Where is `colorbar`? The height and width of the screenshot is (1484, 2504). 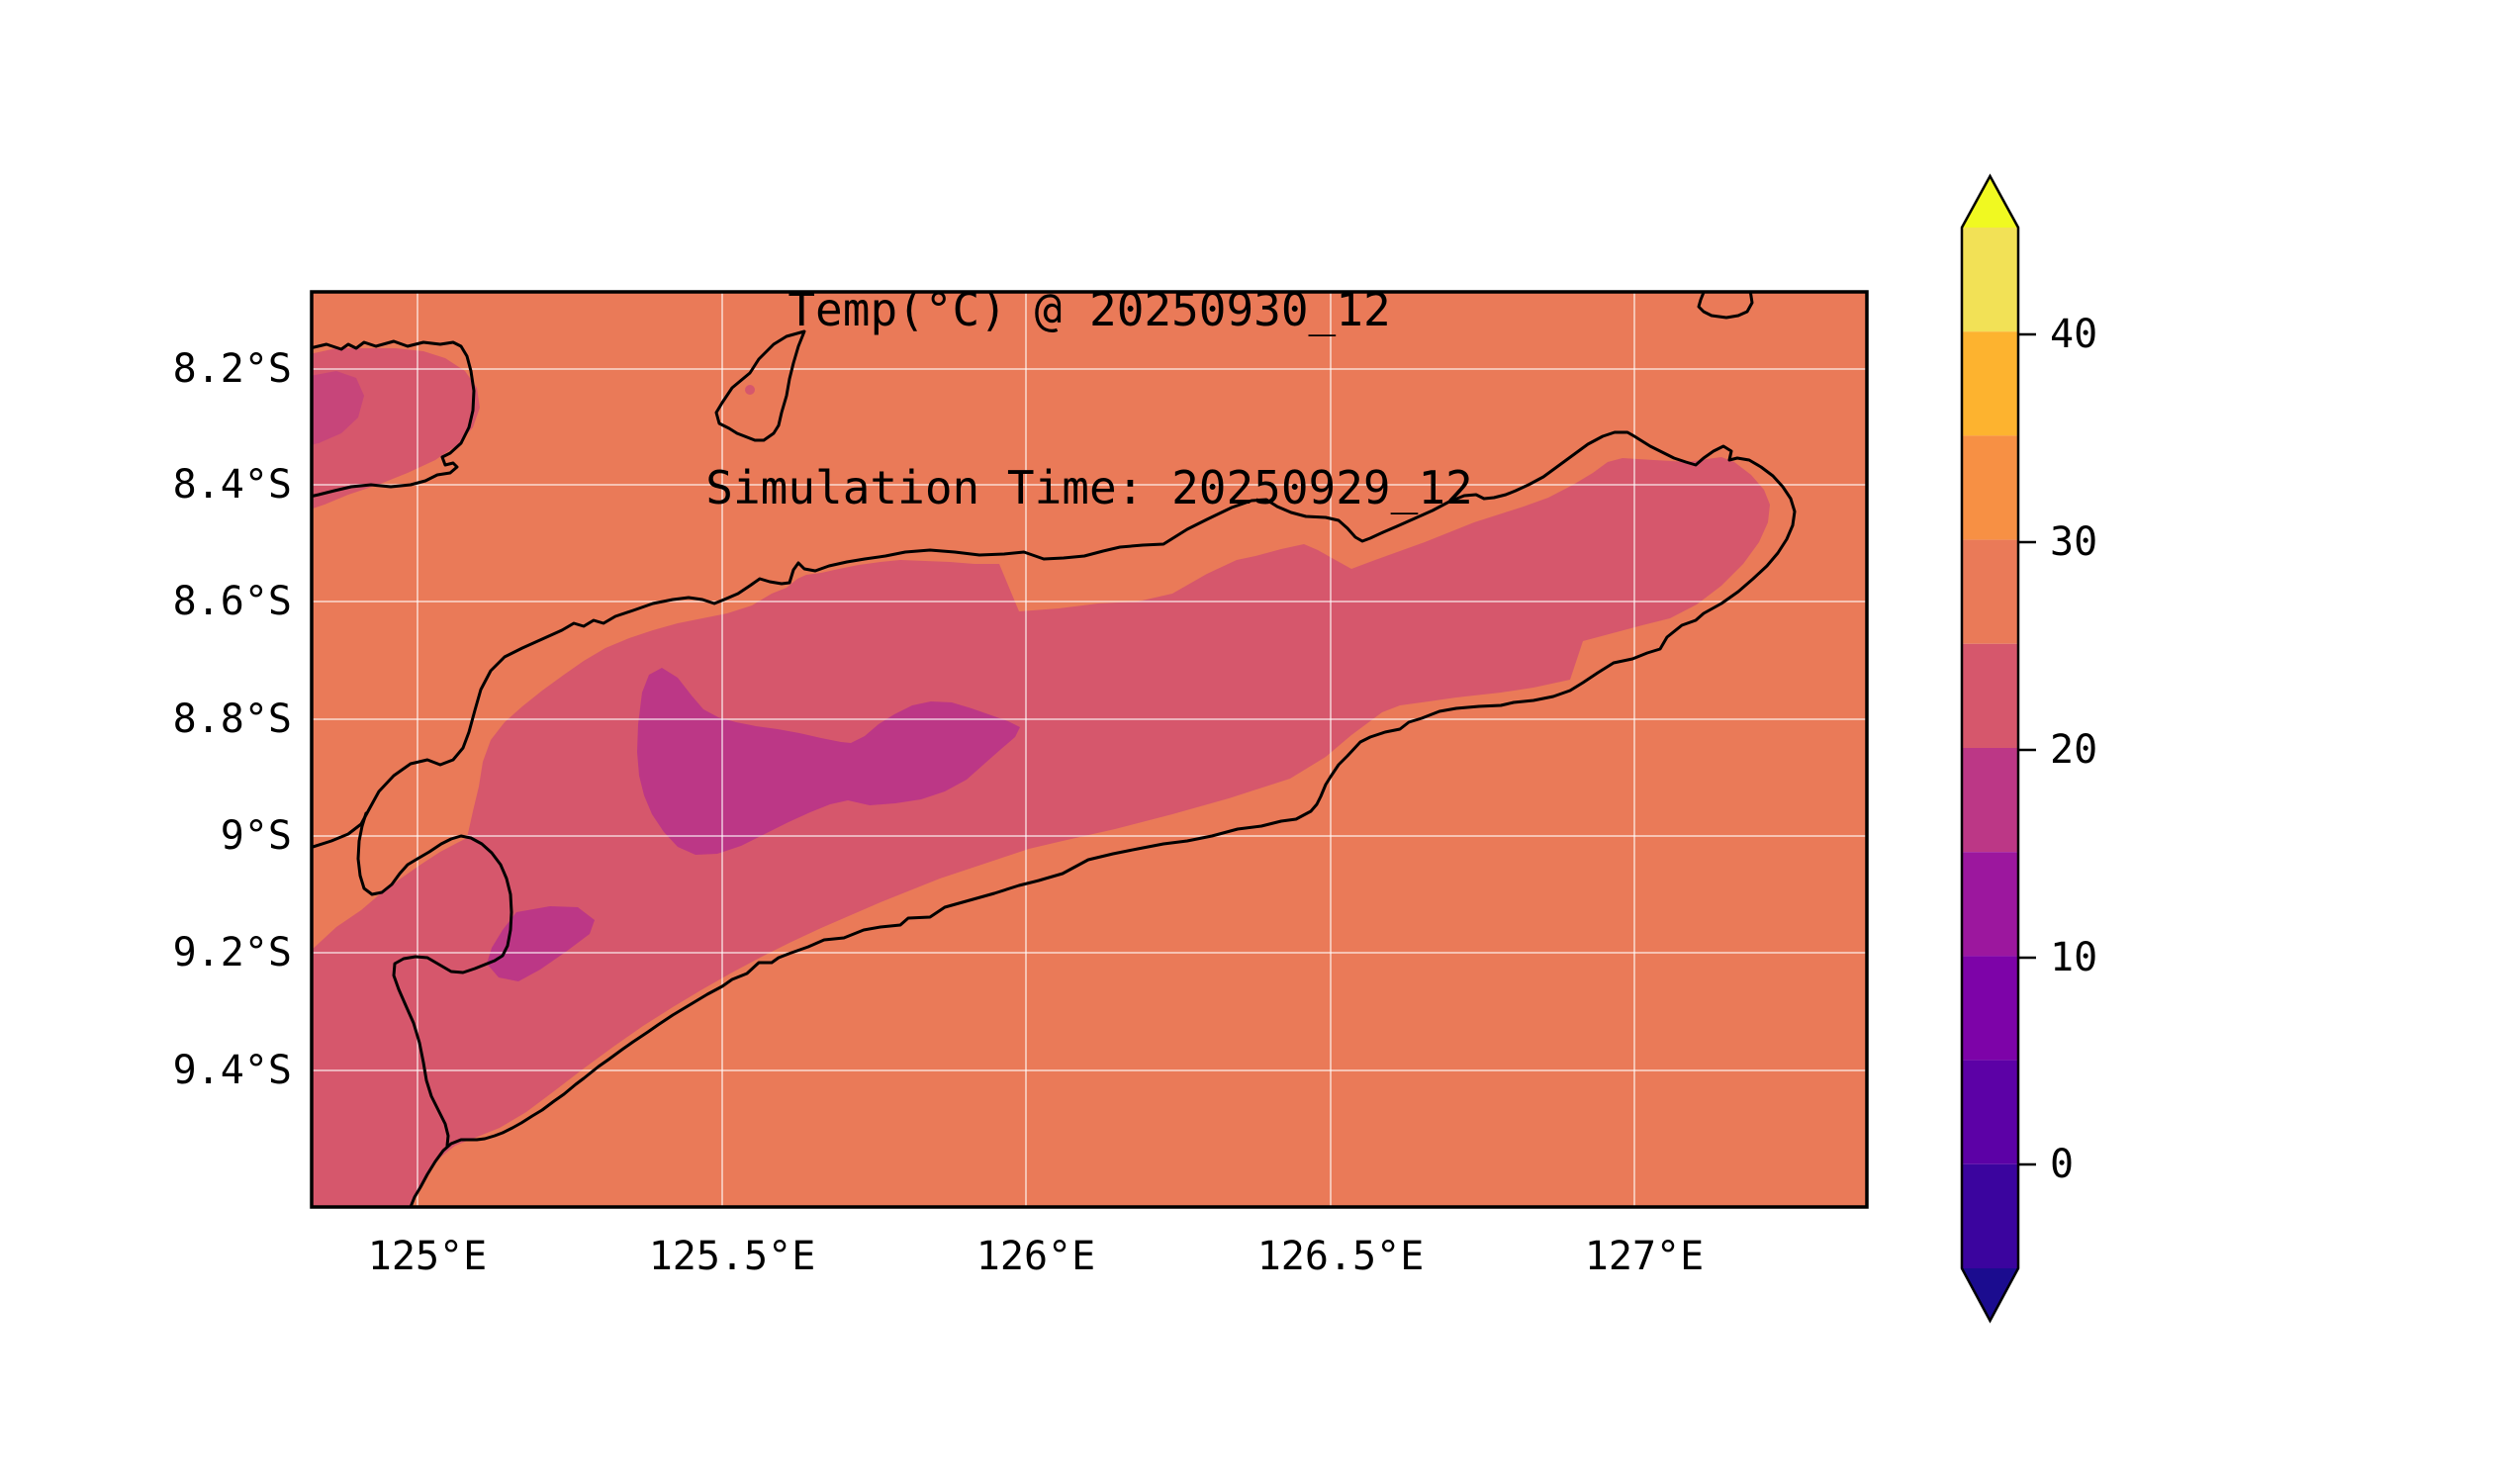 colorbar is located at coordinates (1998, 748).